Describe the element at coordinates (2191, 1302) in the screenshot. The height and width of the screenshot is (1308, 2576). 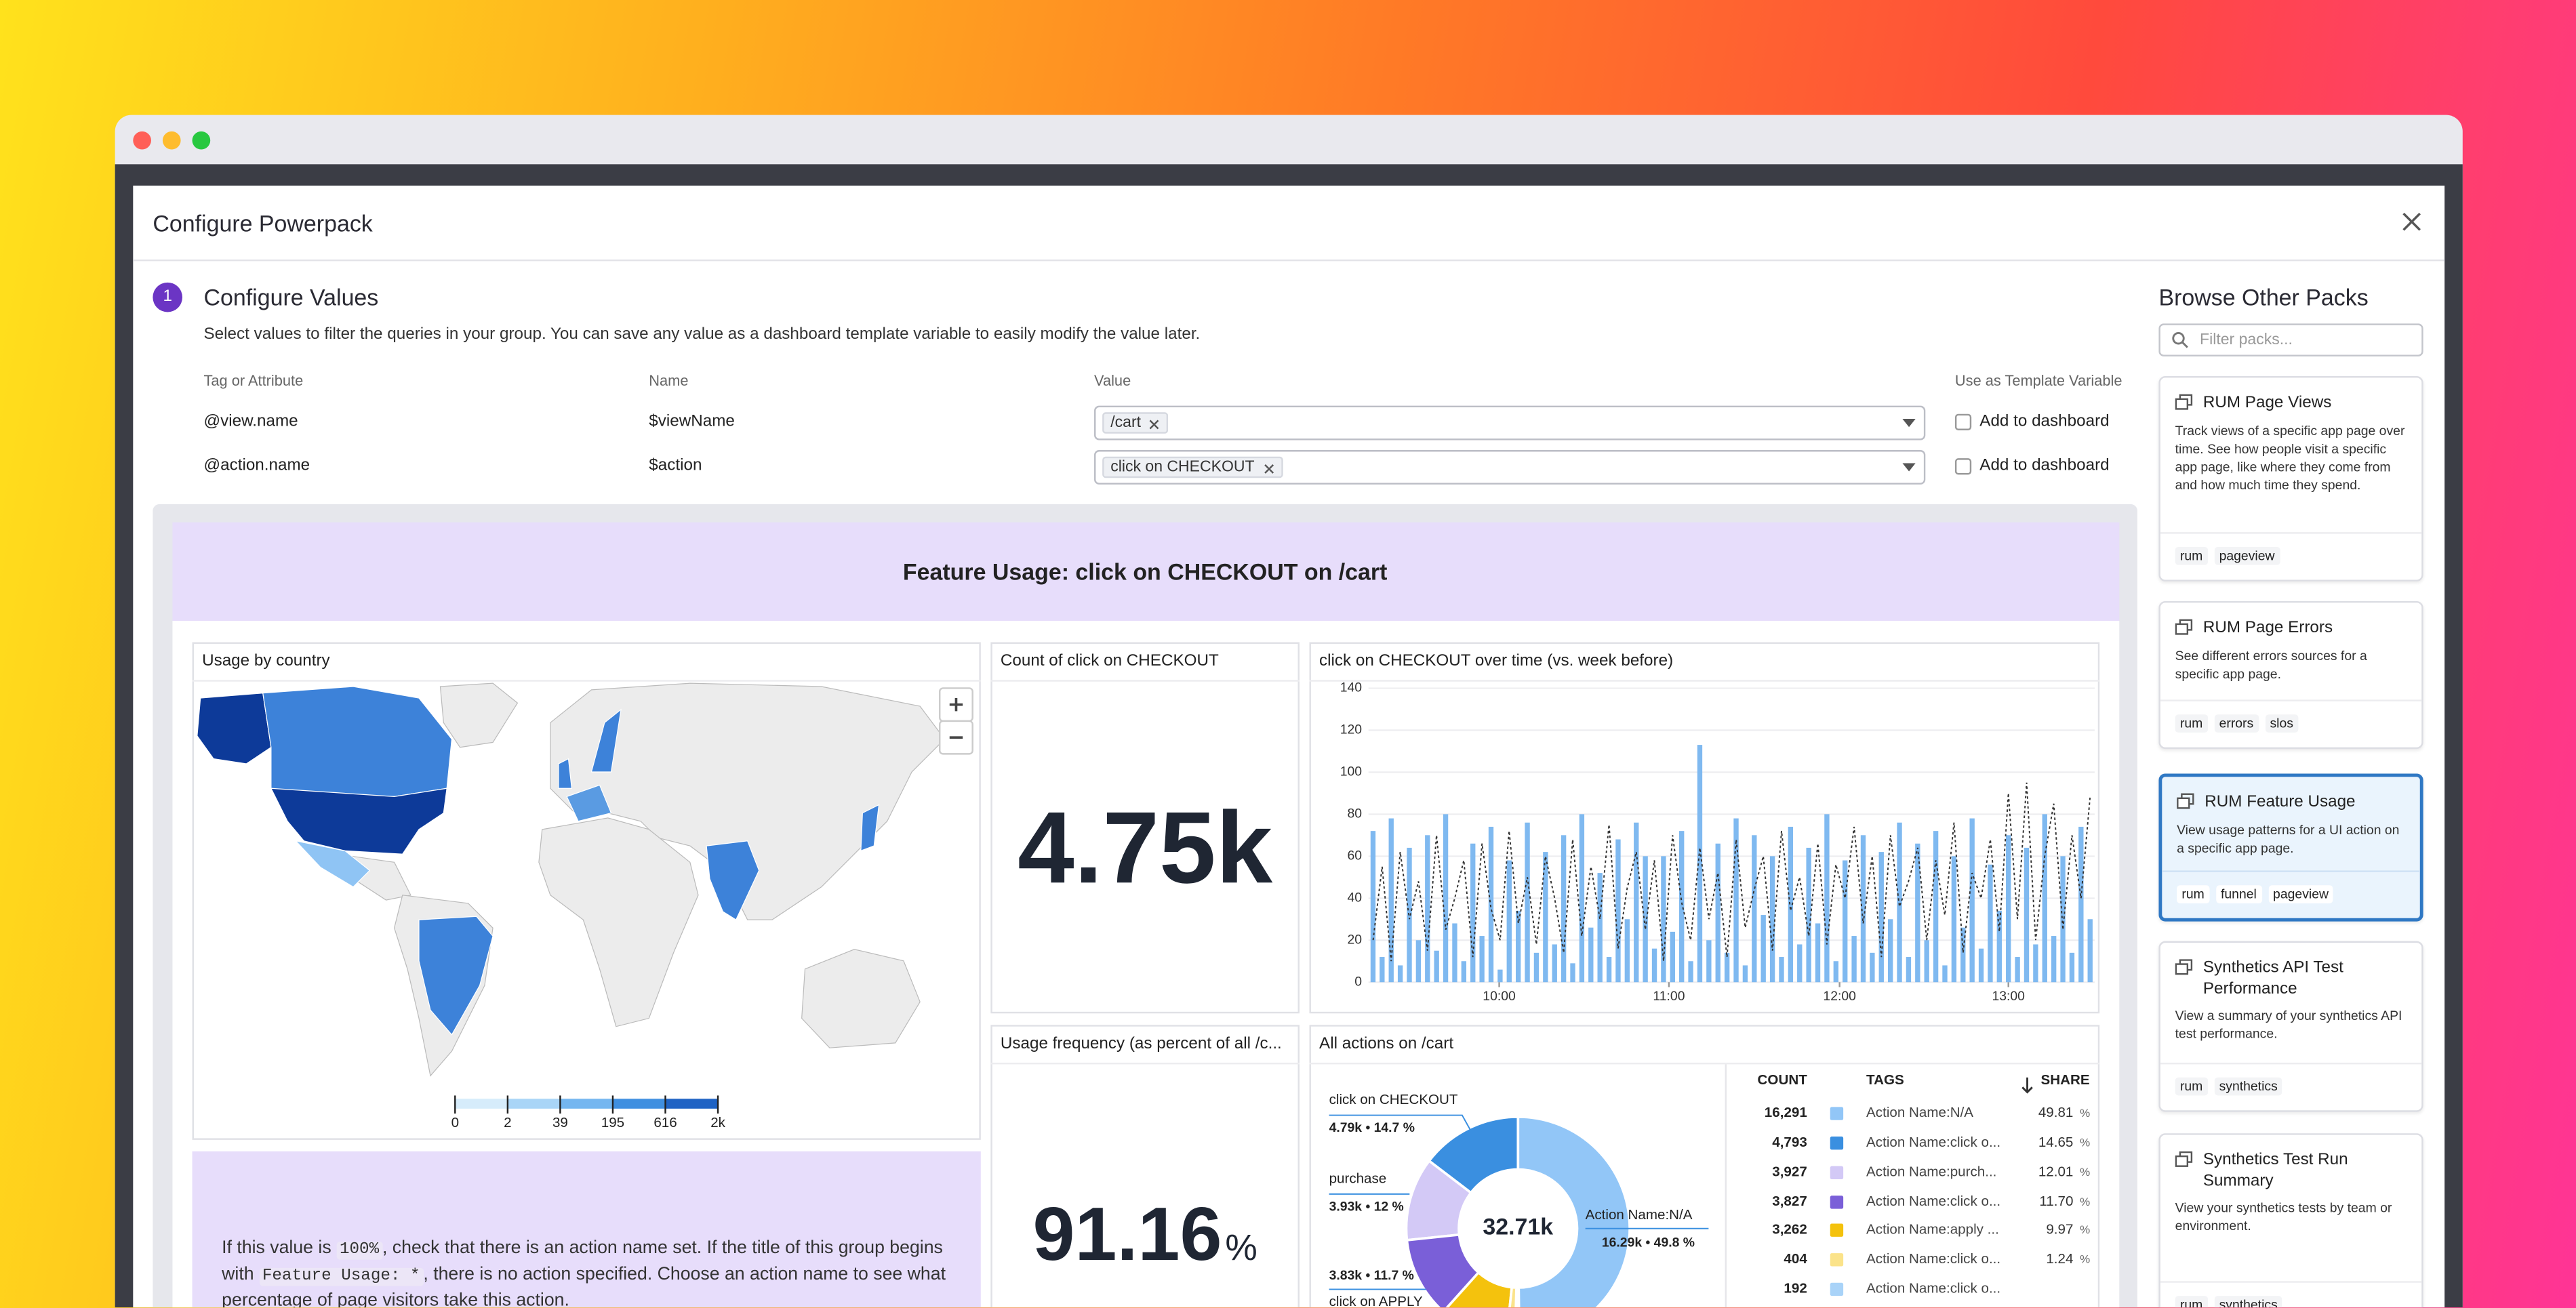
I see `pack-tag: rum` at that location.